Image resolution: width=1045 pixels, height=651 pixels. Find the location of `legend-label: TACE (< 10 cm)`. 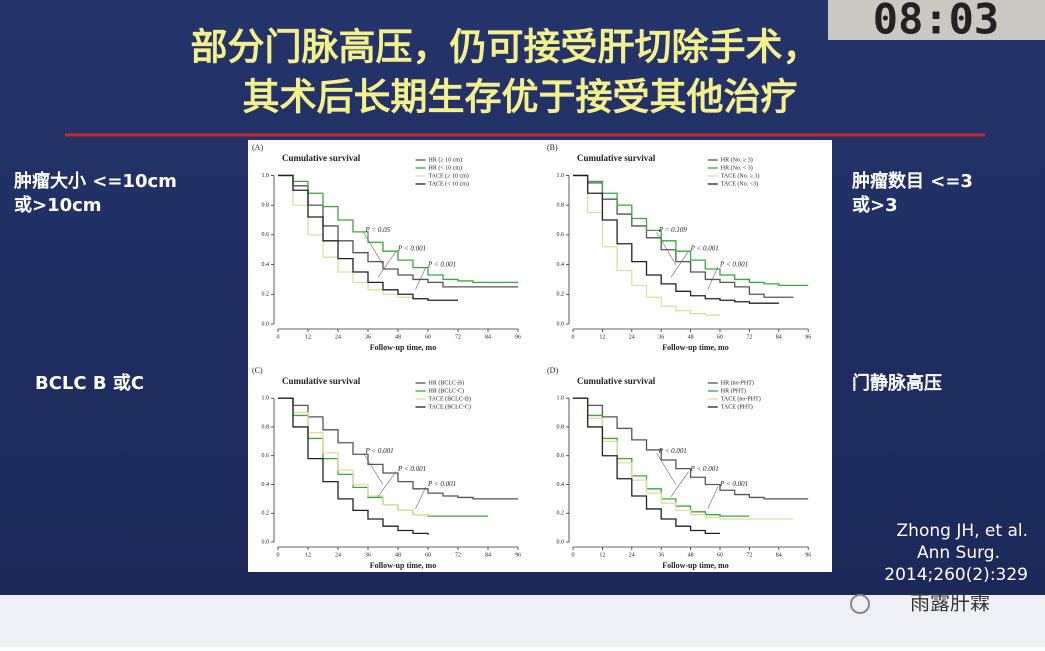

legend-label: TACE (< 10 cm) is located at coordinates (449, 183).